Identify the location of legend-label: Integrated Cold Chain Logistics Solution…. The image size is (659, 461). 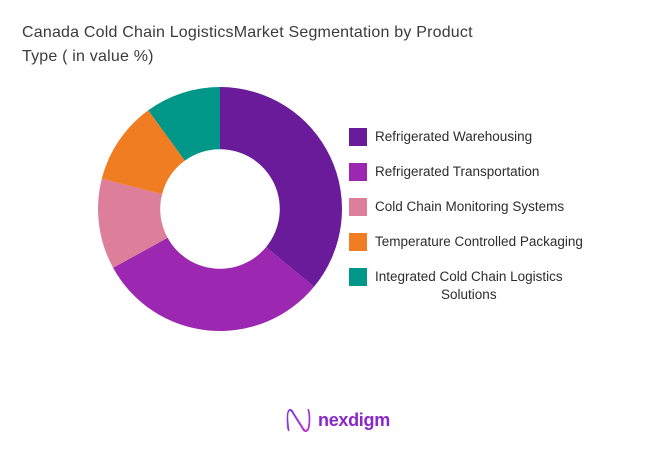
(469, 285).